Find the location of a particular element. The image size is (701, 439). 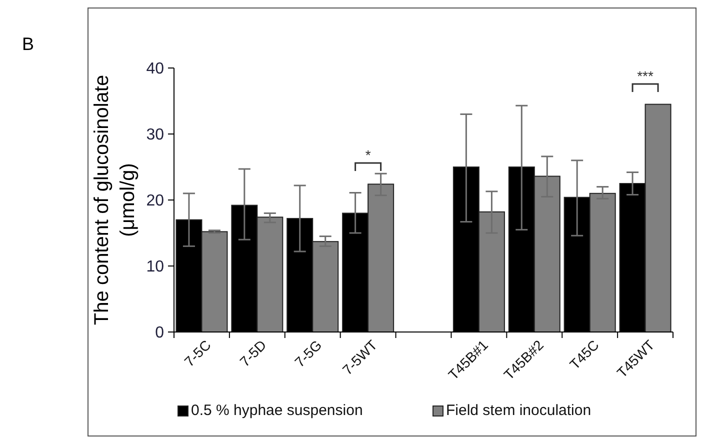

legend-label: 0.5 % hyphae suspension is located at coordinates (277, 410).